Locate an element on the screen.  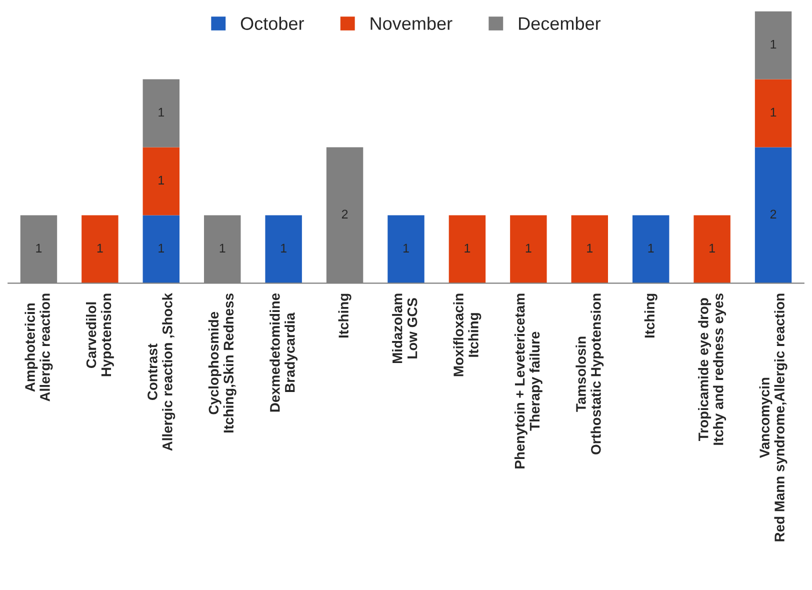
x-tick-label: Midazolam Low GCS is located at coordinates (405, 328).